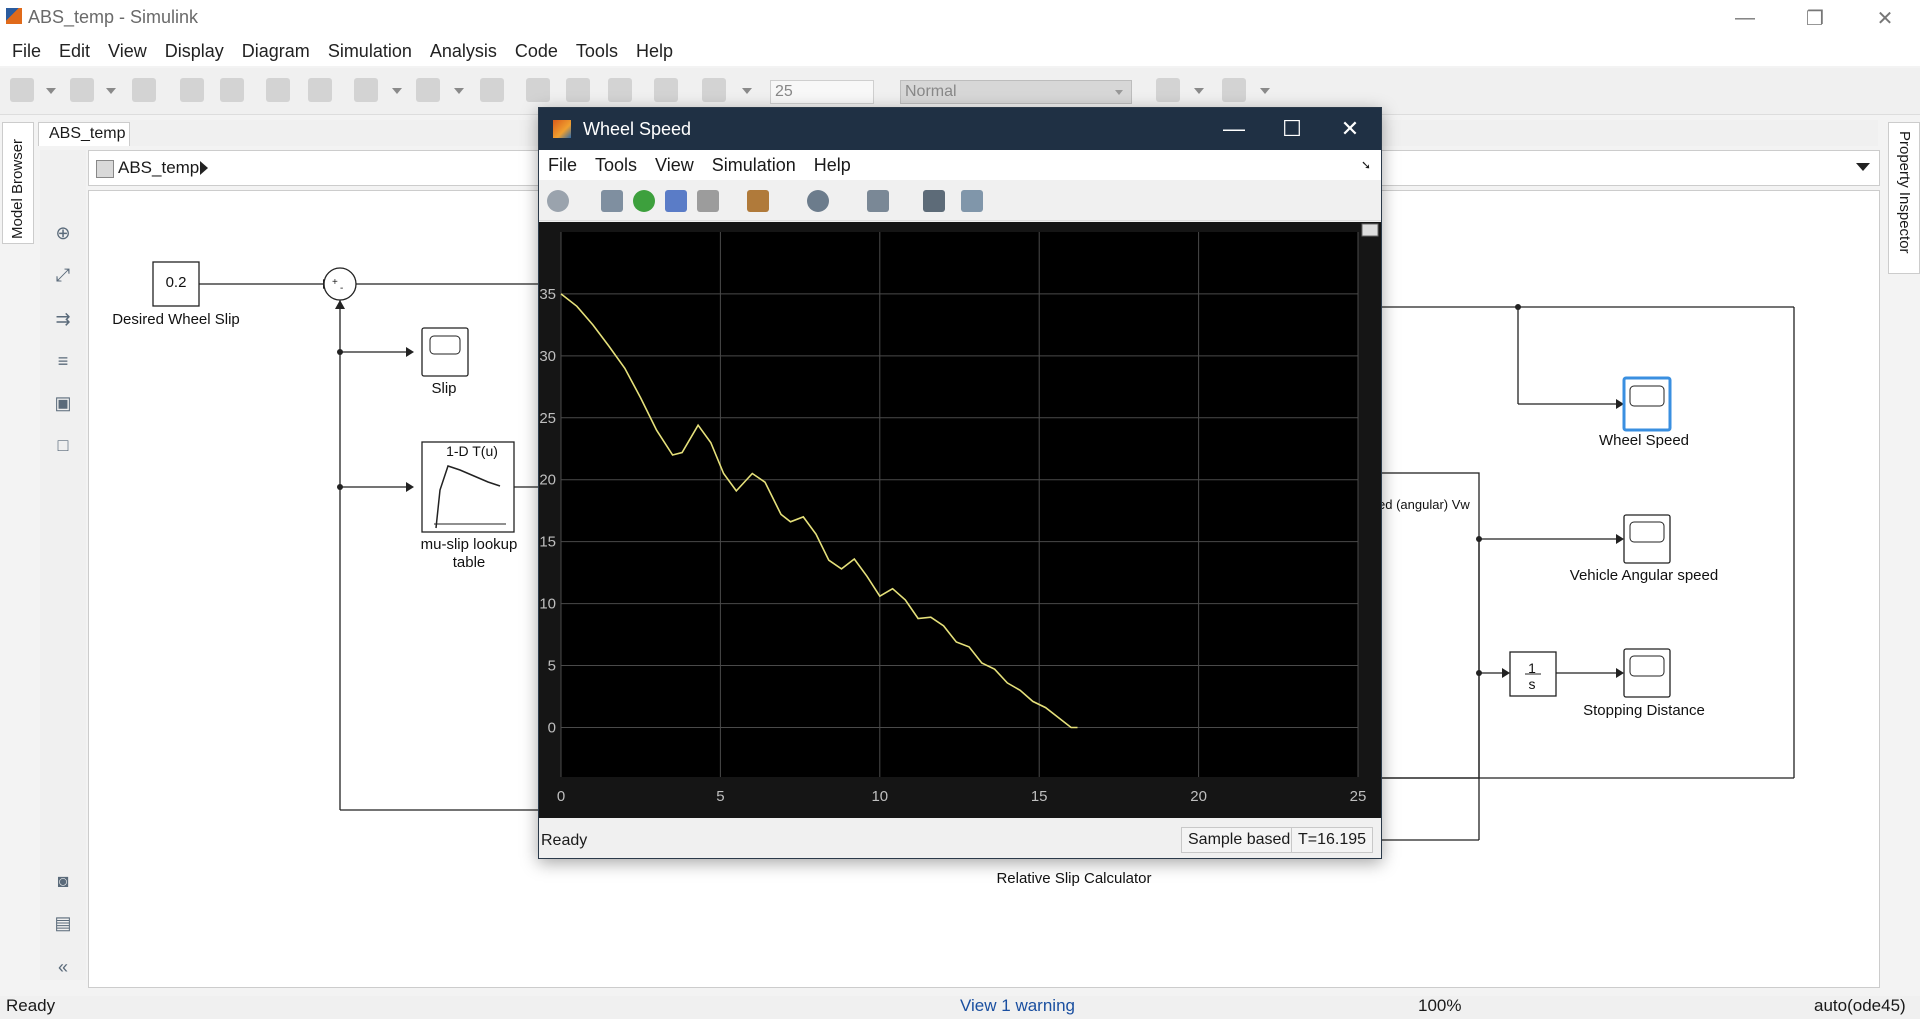  I want to click on scope-menu-help: Help, so click(832, 164).